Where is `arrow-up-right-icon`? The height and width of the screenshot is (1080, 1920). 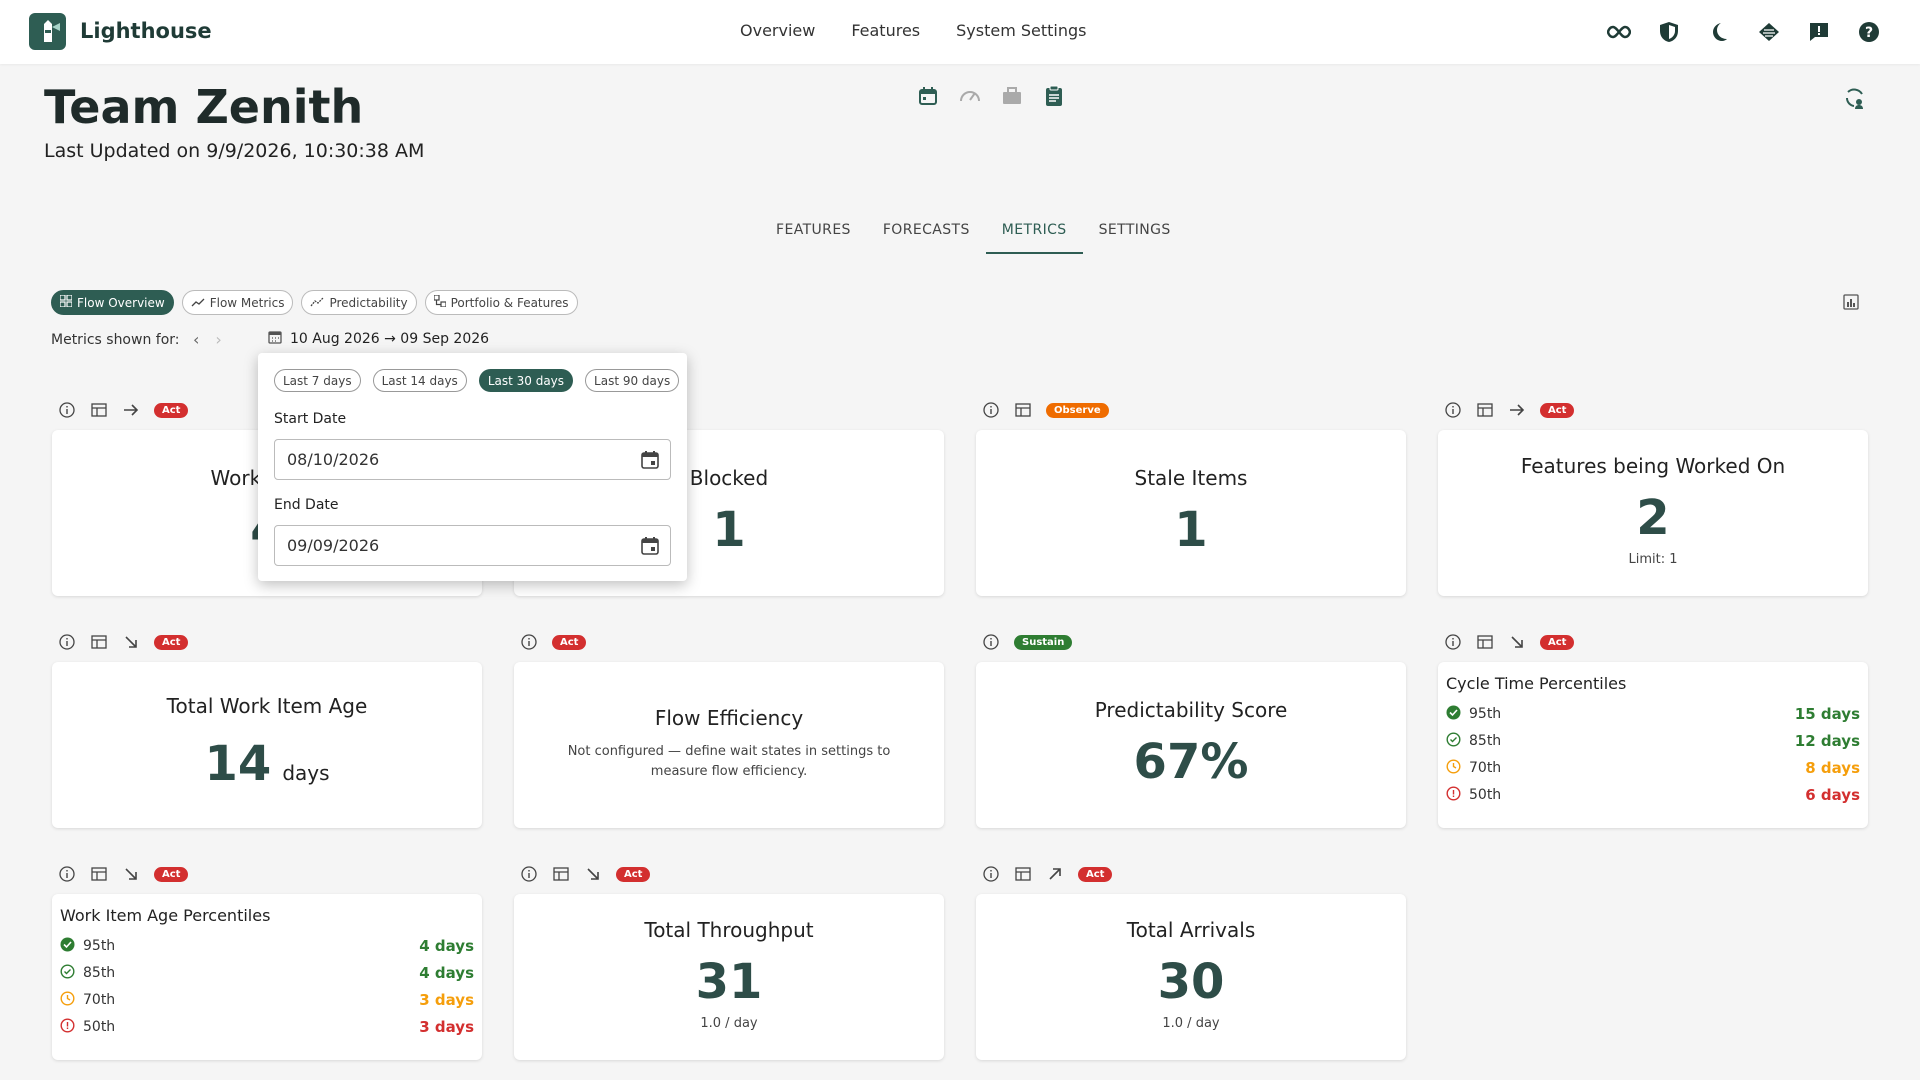 arrow-up-right-icon is located at coordinates (1055, 874).